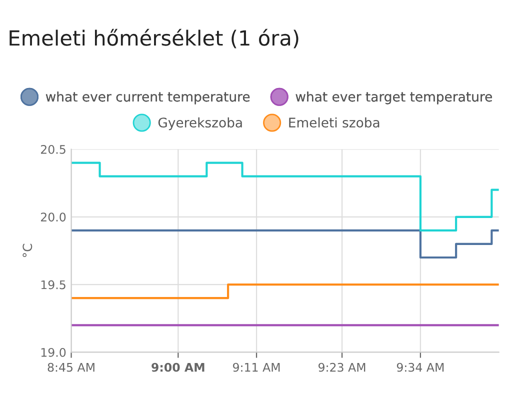 Image resolution: width=509 pixels, height=398 pixels. What do you see at coordinates (154, 38) in the screenshot?
I see `chart-title: Emeleti hőmérséklet (1 óra)` at bounding box center [154, 38].